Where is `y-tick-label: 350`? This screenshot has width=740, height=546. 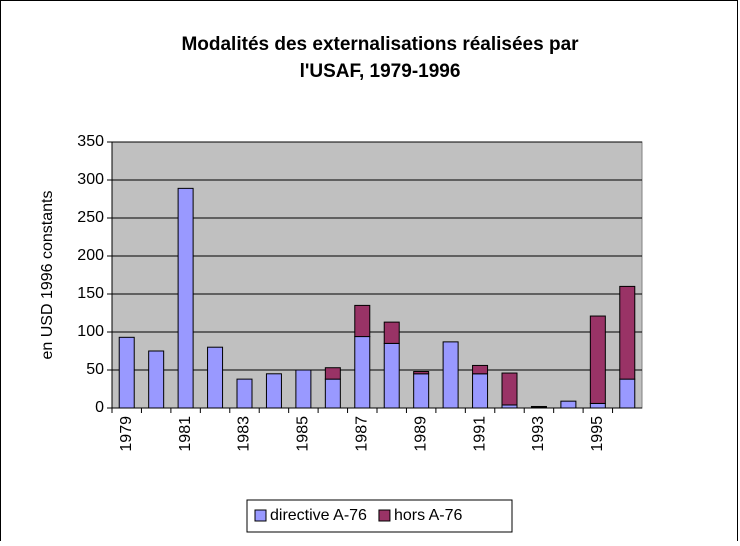
y-tick-label: 350 is located at coordinates (90, 141).